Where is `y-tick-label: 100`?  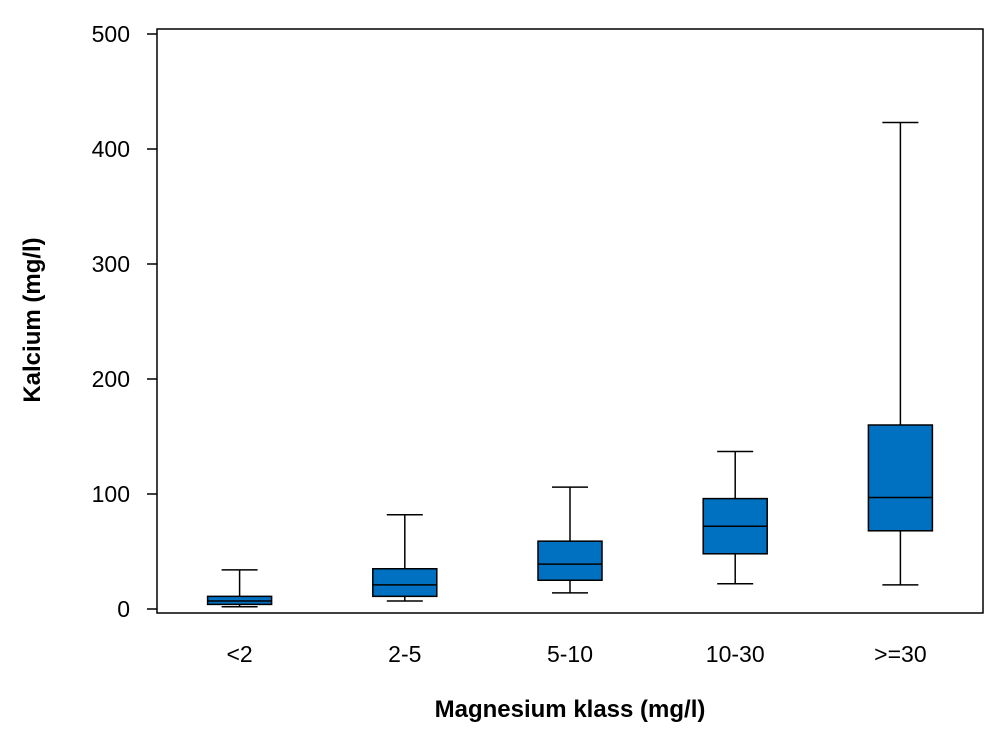 y-tick-label: 100 is located at coordinates (111, 494).